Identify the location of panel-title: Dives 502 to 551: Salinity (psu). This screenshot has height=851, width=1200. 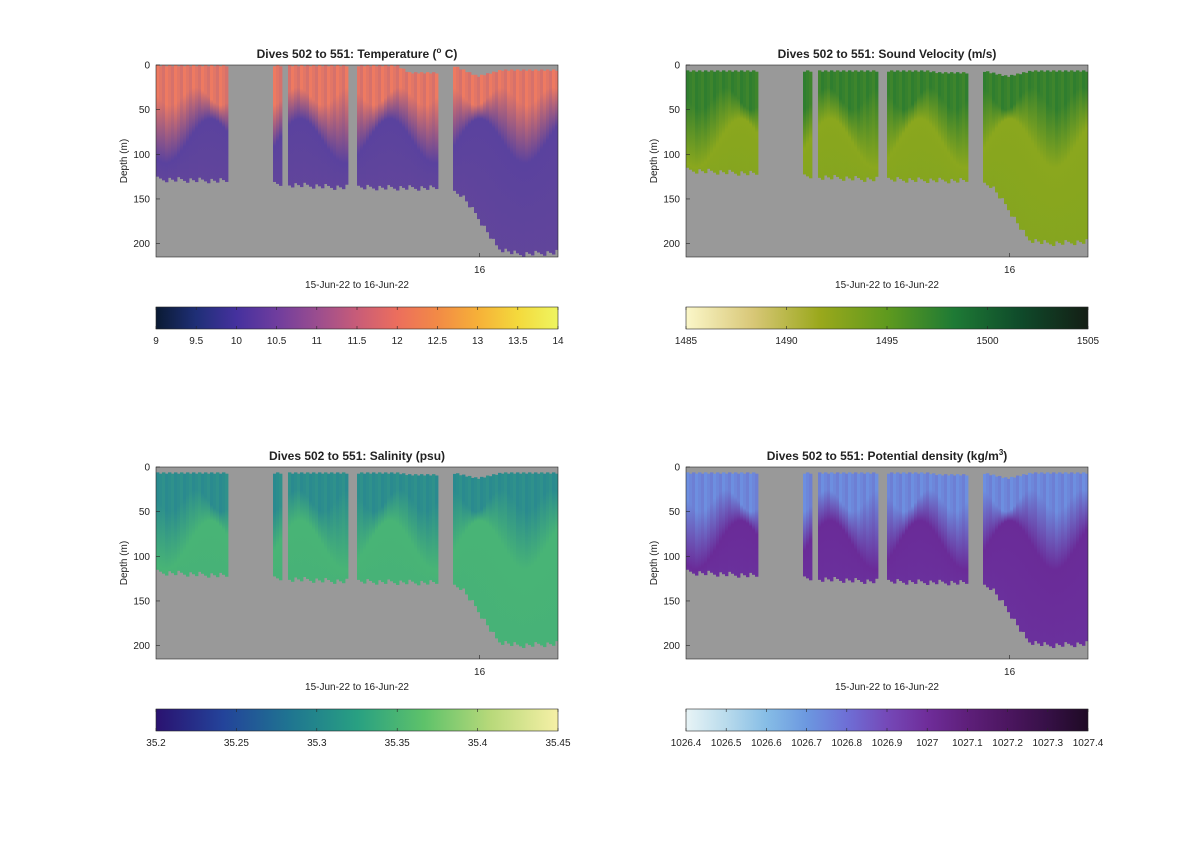
(357, 456).